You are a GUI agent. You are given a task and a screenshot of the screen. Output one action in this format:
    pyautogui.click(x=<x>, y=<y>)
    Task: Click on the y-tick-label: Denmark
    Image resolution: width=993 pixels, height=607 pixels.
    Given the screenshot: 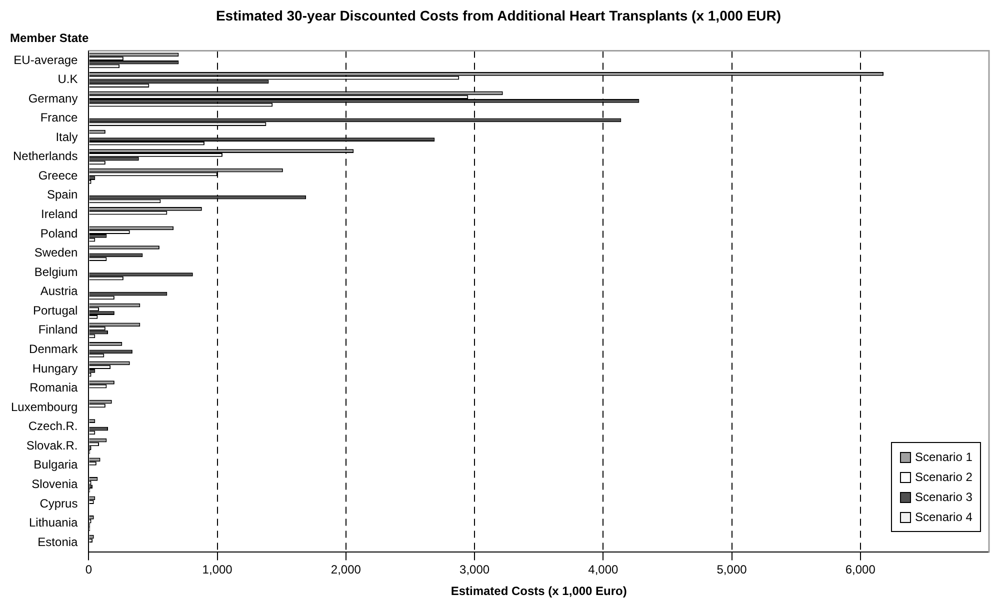 What is the action you would take?
    pyautogui.click(x=54, y=349)
    